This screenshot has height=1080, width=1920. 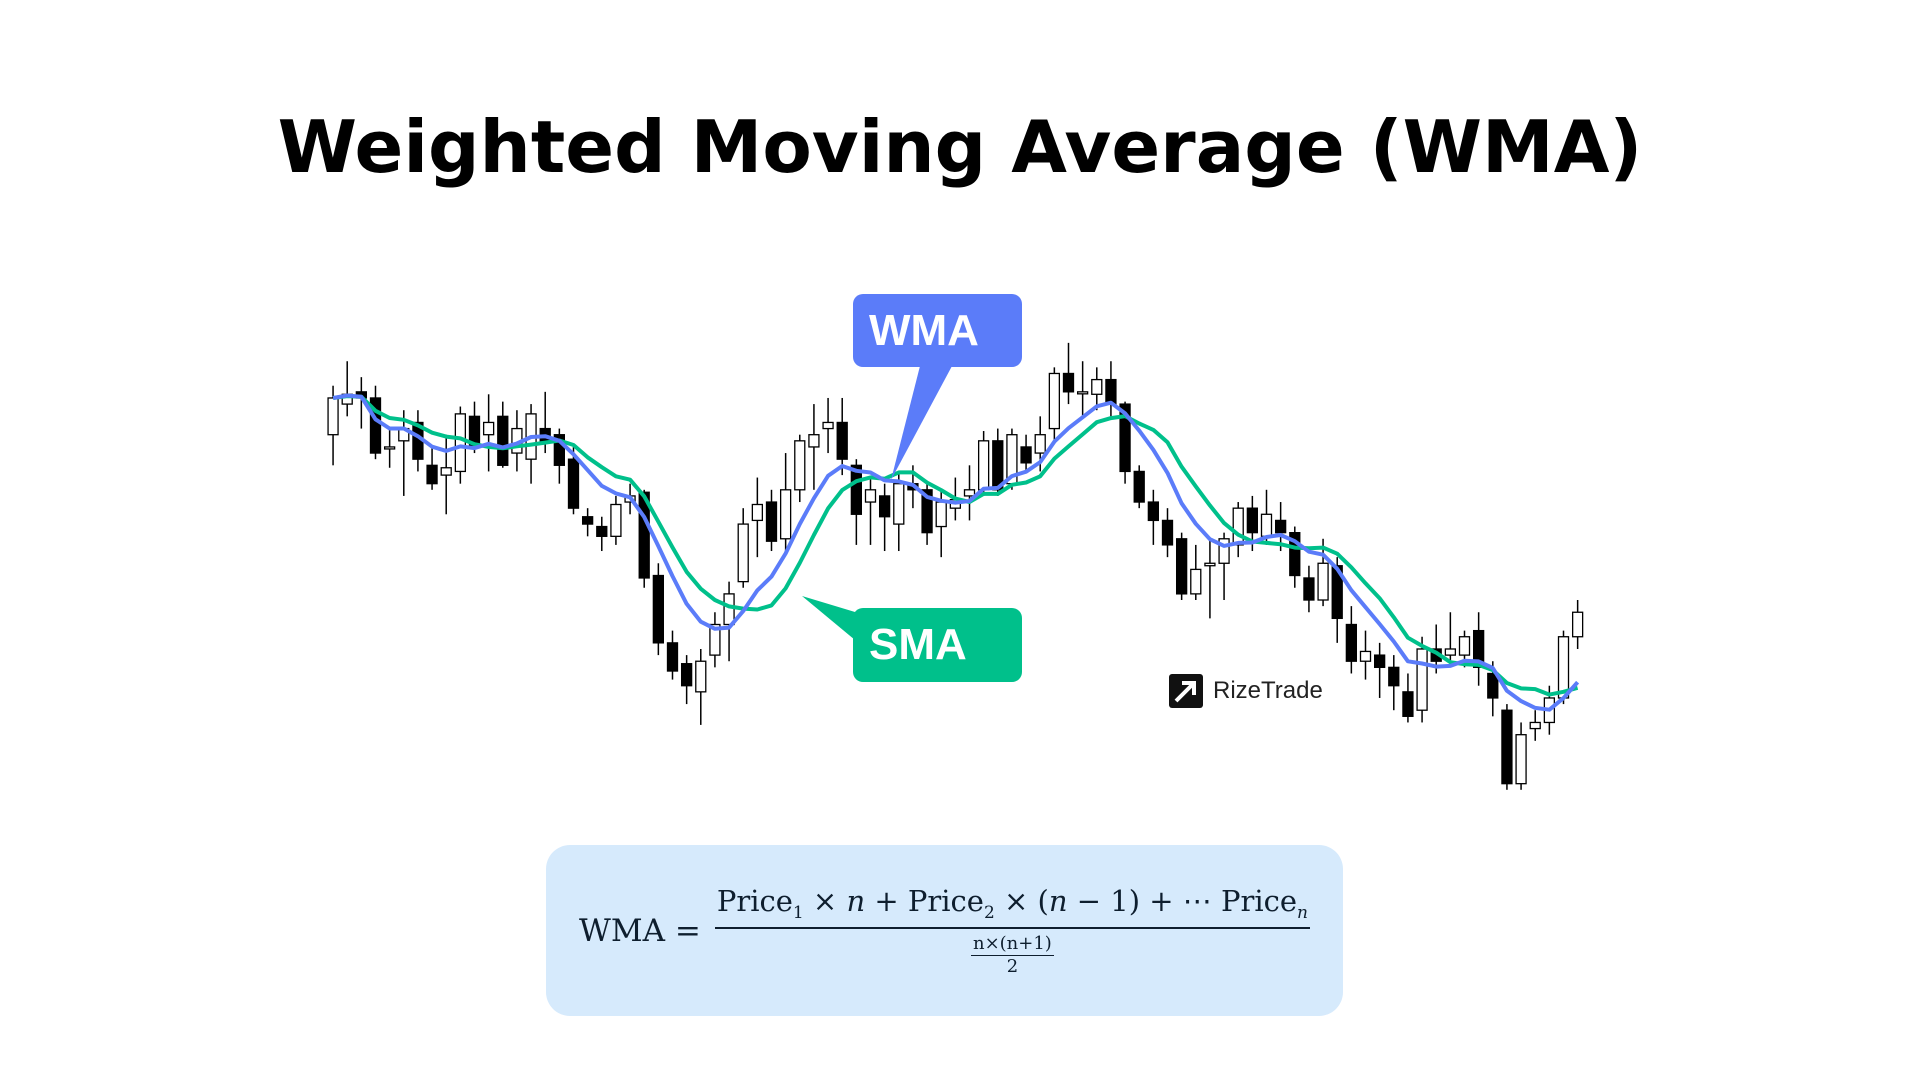 I want to click on wma-label: WMA, so click(x=937, y=330).